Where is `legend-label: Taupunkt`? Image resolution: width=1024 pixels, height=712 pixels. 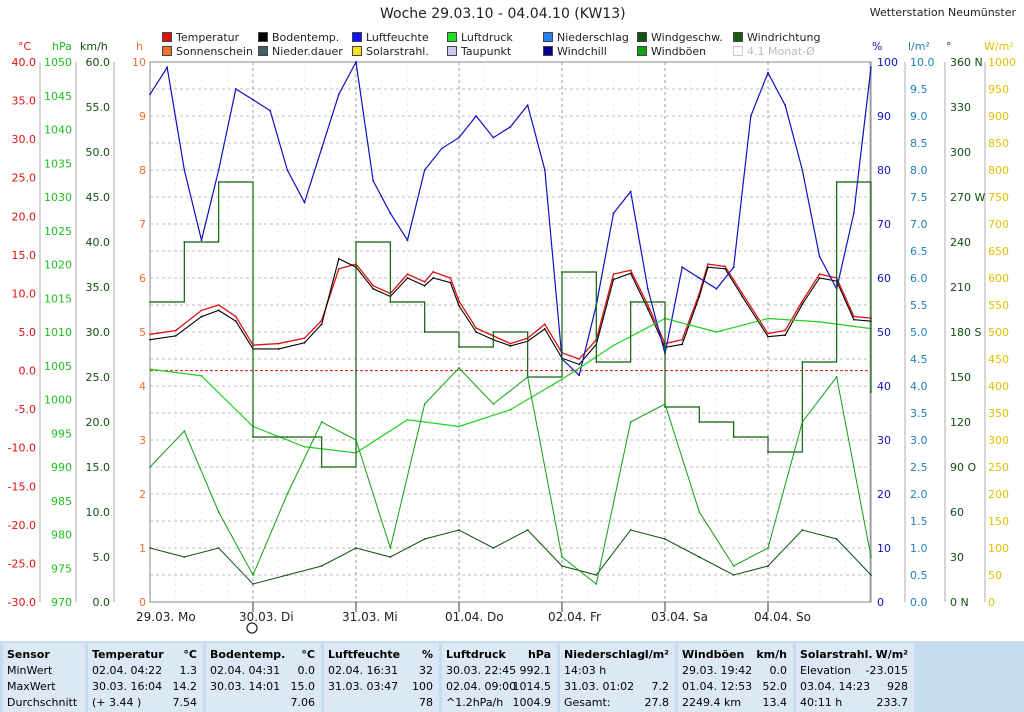
legend-label: Taupunkt is located at coordinates (486, 51).